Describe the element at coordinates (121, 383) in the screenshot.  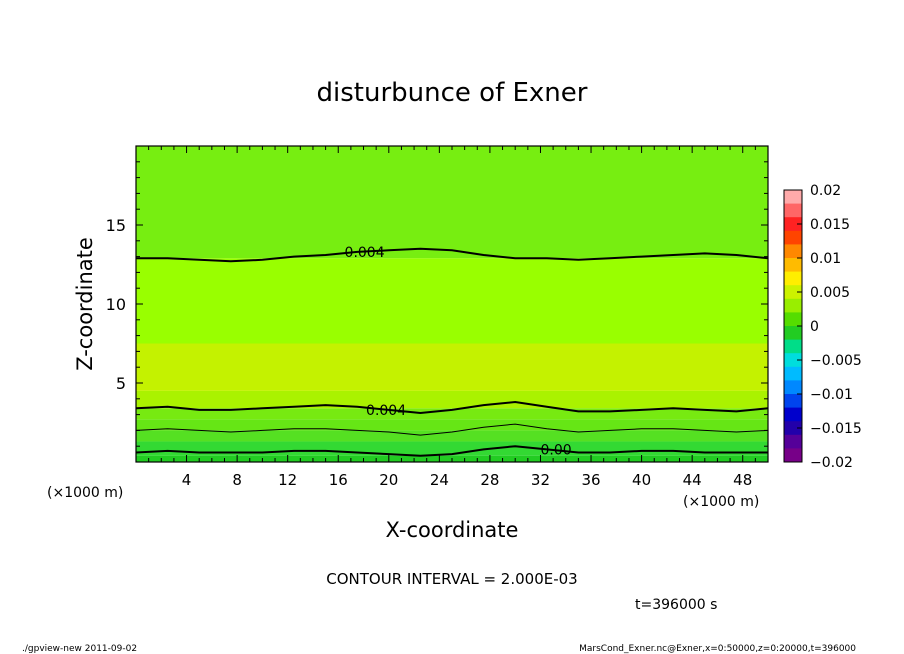
I see `y-tick-label: 5` at that location.